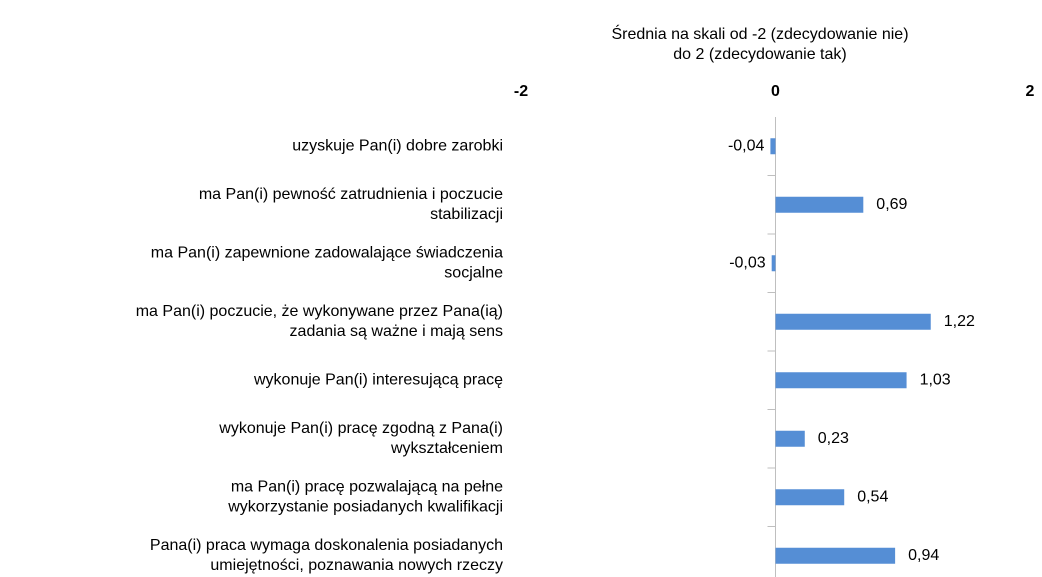 This screenshot has width=1042, height=577. Describe the element at coordinates (365, 506) in the screenshot. I see `y-tick-label: wykorzystanie posiadanych kwalifikacji` at that location.